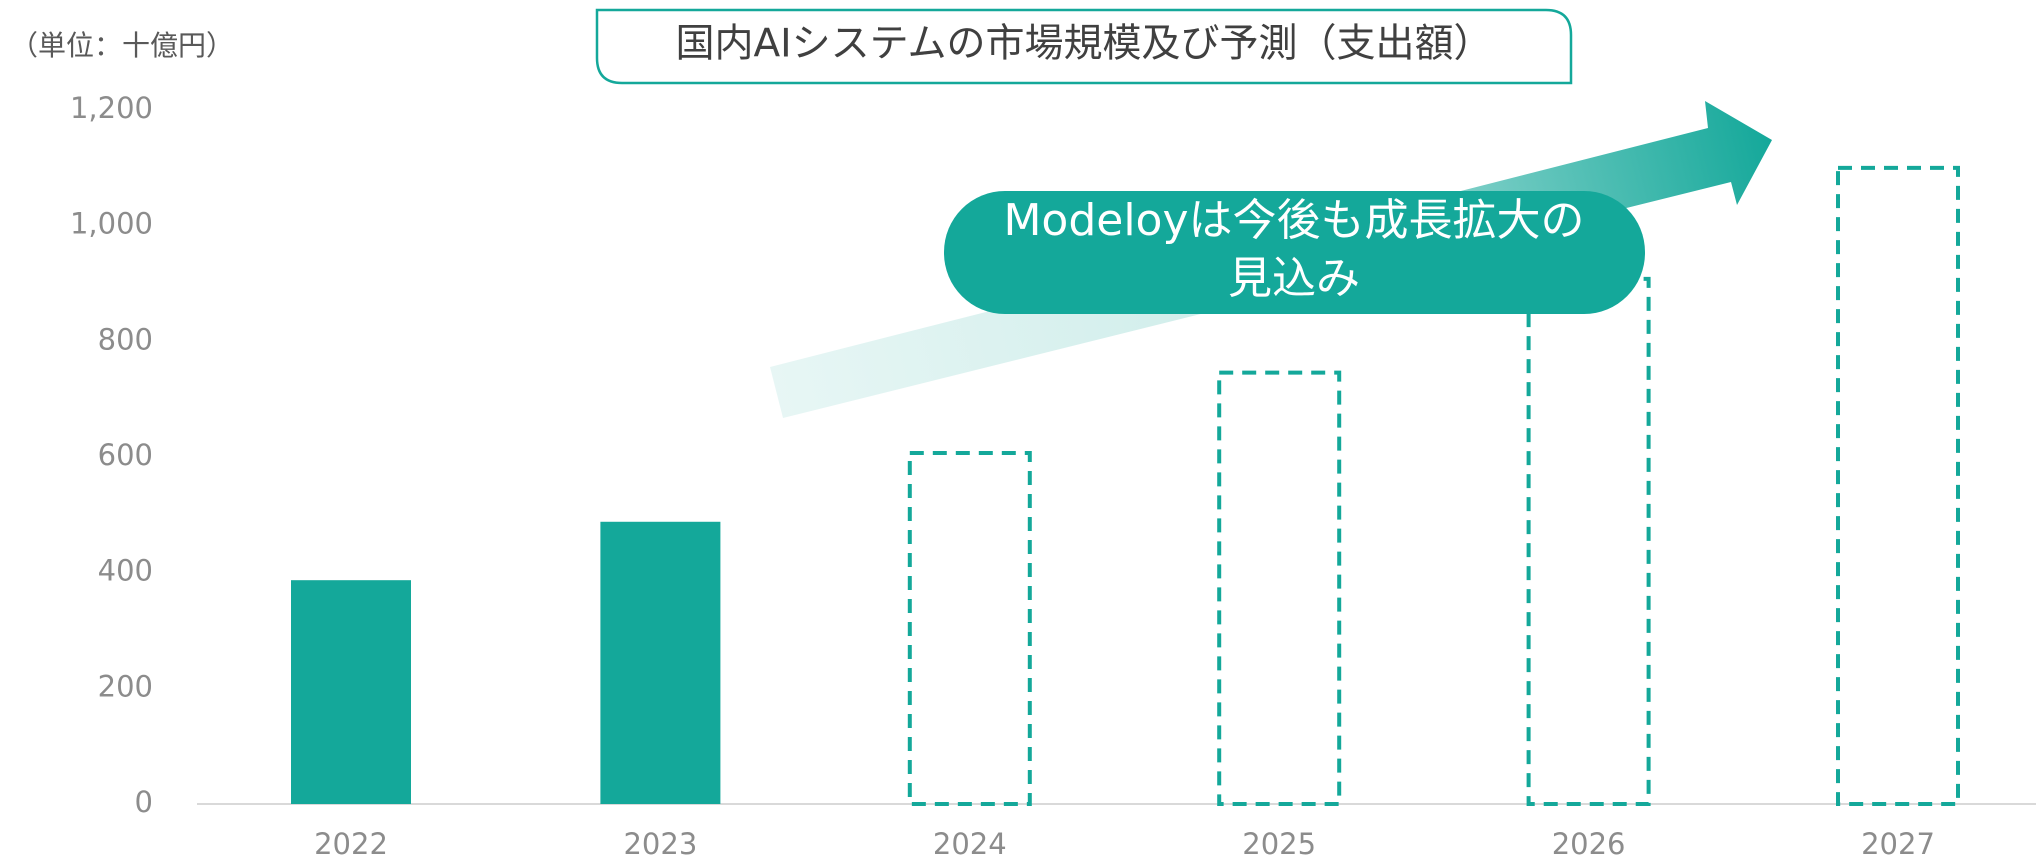 This screenshot has width=2036, height=860. I want to click on title-box, so click(1084, 46).